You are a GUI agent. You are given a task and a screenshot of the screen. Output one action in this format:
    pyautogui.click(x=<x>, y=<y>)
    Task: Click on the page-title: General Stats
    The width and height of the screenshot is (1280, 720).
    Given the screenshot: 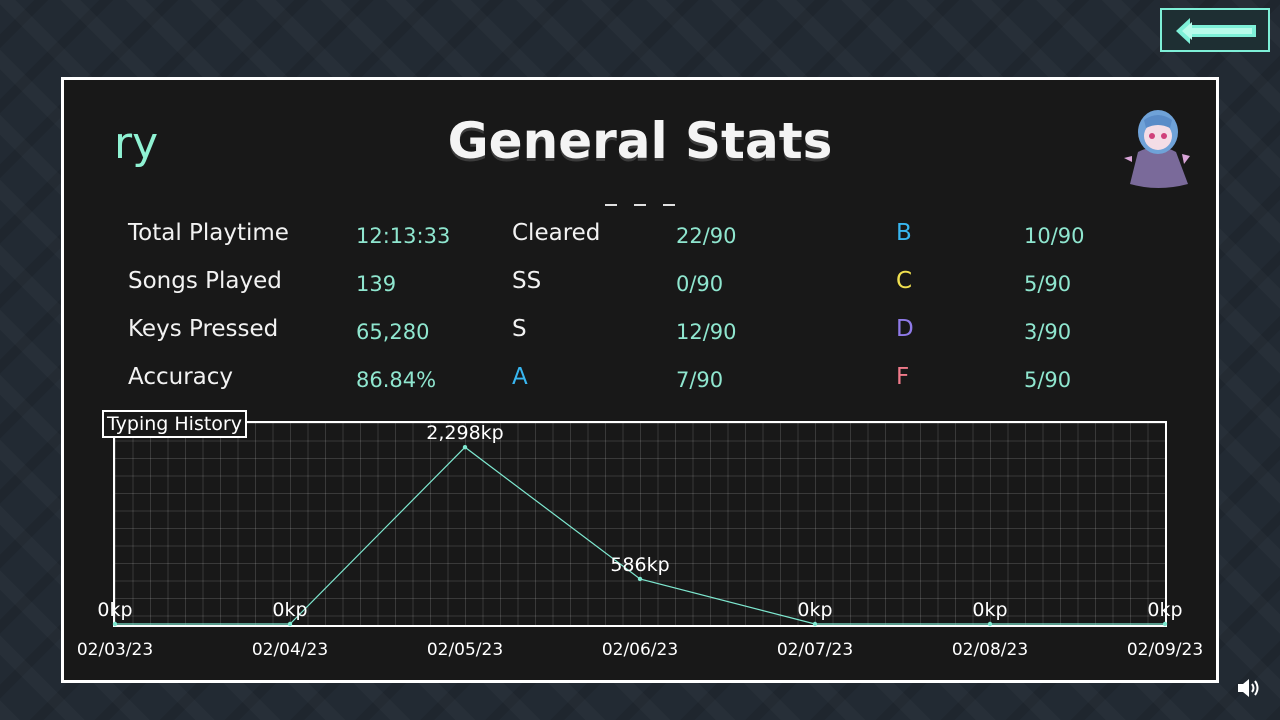 What is the action you would take?
    pyautogui.click(x=640, y=141)
    